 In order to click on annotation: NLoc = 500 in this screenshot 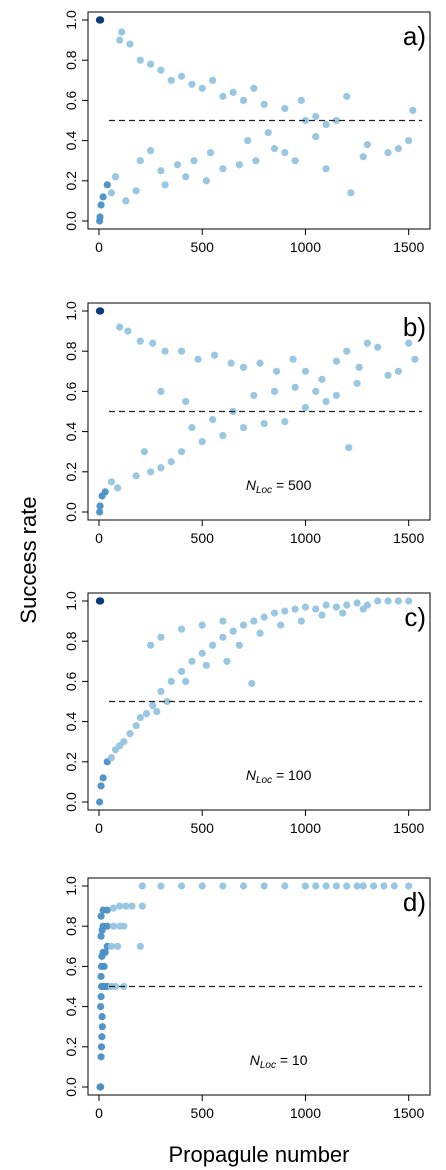, I will do `click(279, 486)`.